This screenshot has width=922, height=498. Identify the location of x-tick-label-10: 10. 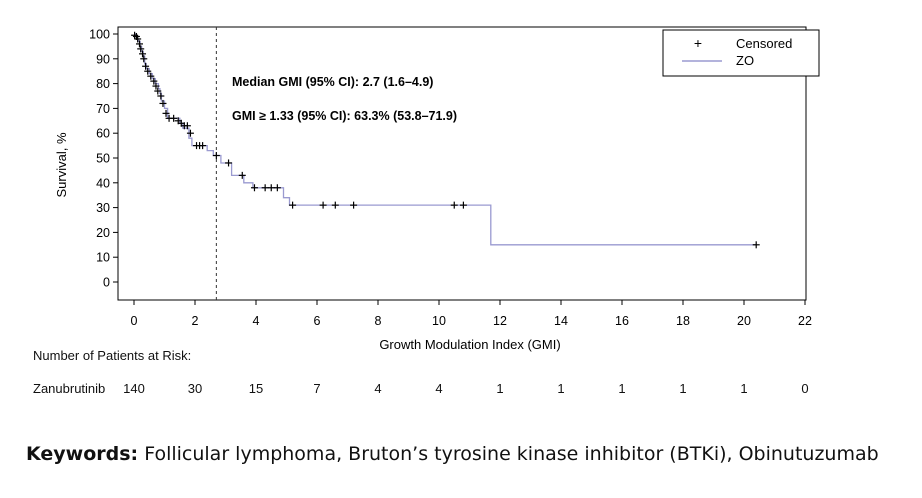
(439, 321).